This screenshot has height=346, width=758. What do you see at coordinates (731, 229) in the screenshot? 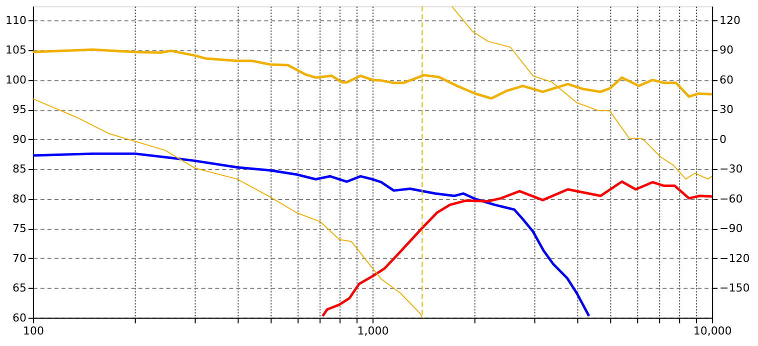
I see `y2-tick-label: −90` at bounding box center [731, 229].